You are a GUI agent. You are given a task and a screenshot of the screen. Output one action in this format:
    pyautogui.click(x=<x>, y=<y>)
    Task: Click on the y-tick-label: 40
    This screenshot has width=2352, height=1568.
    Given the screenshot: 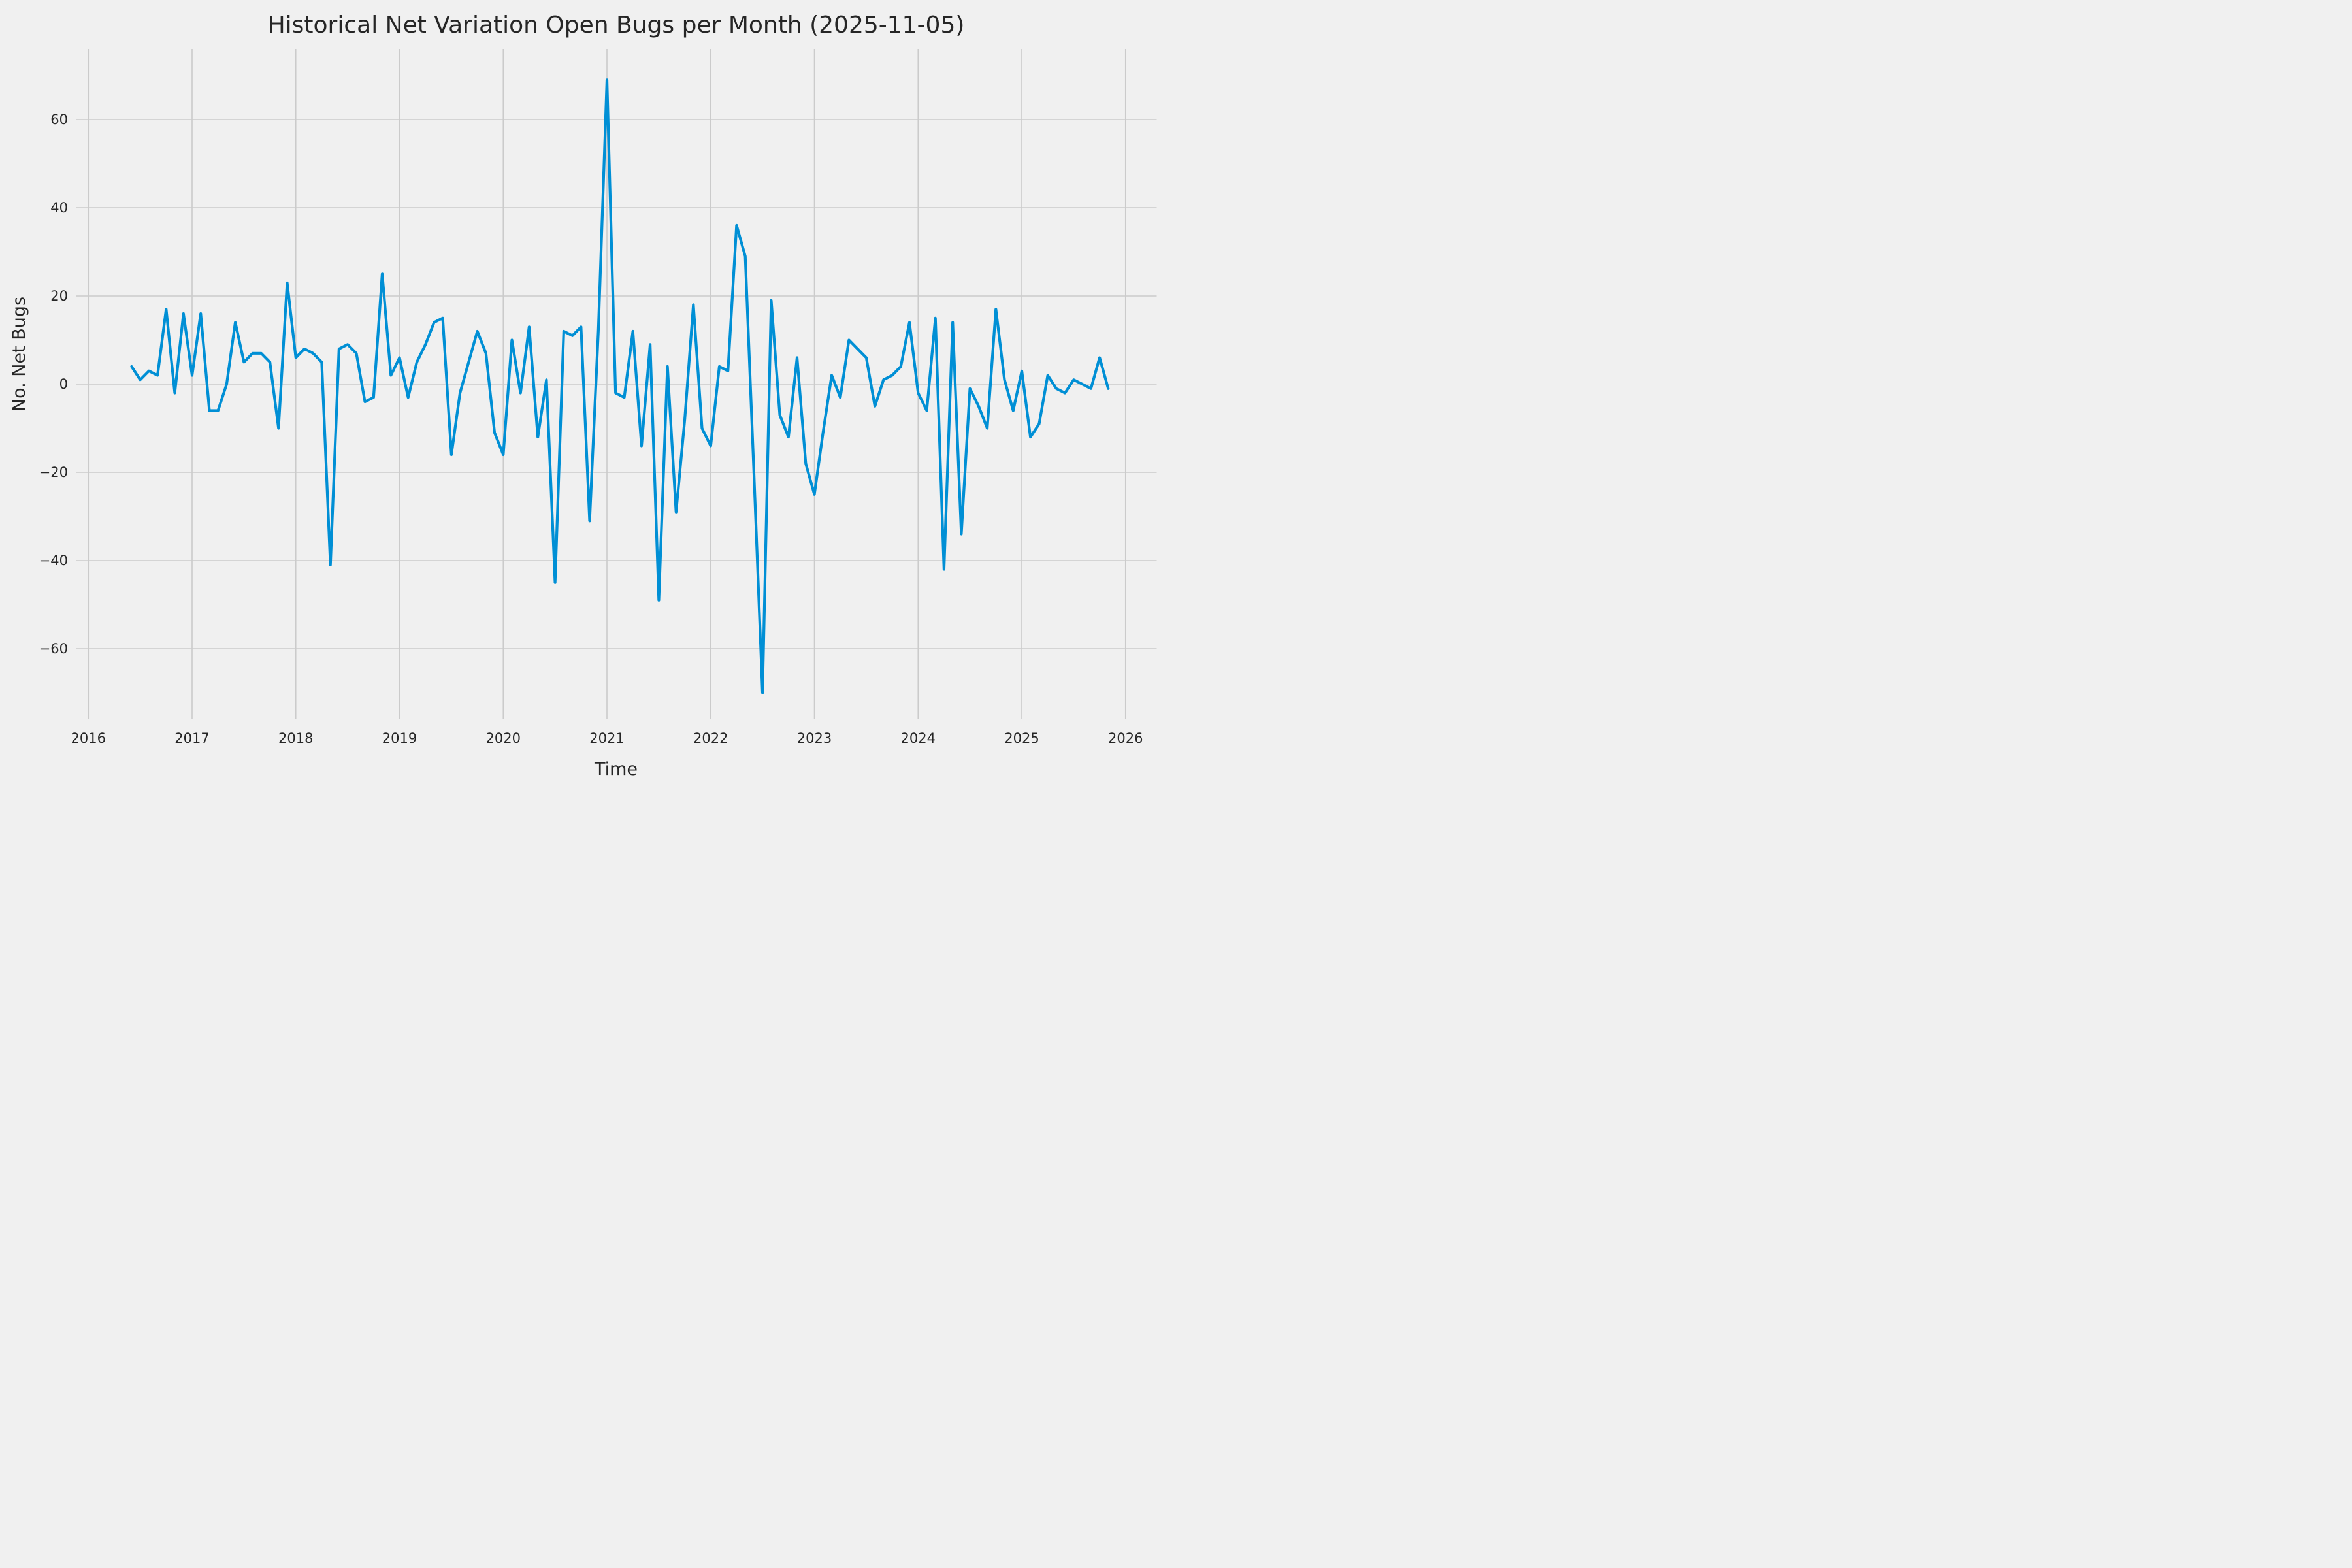 What is the action you would take?
    pyautogui.click(x=59, y=208)
    